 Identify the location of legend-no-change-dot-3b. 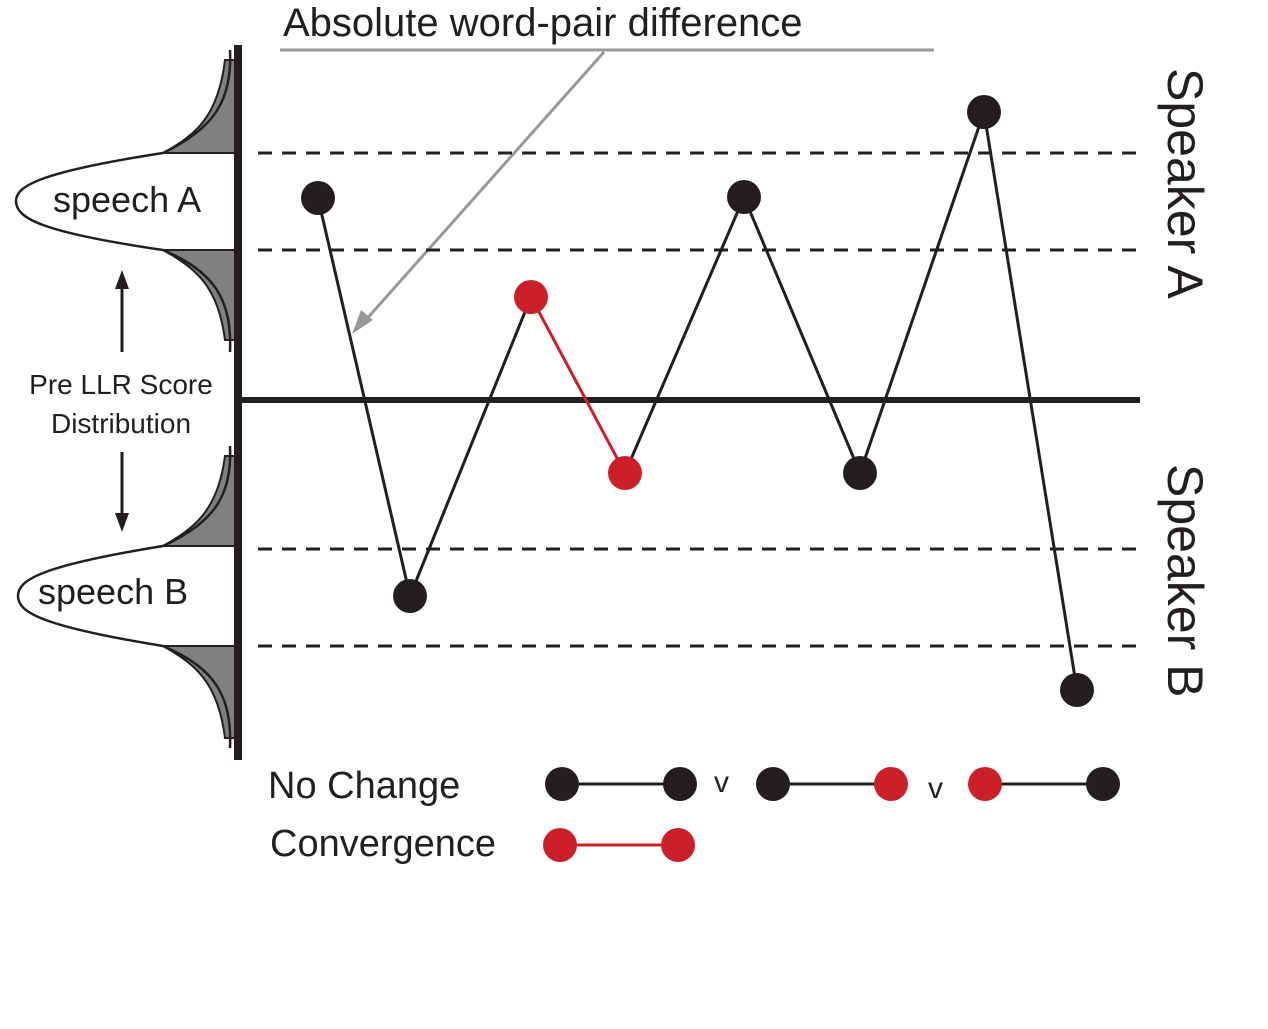
(1103, 784).